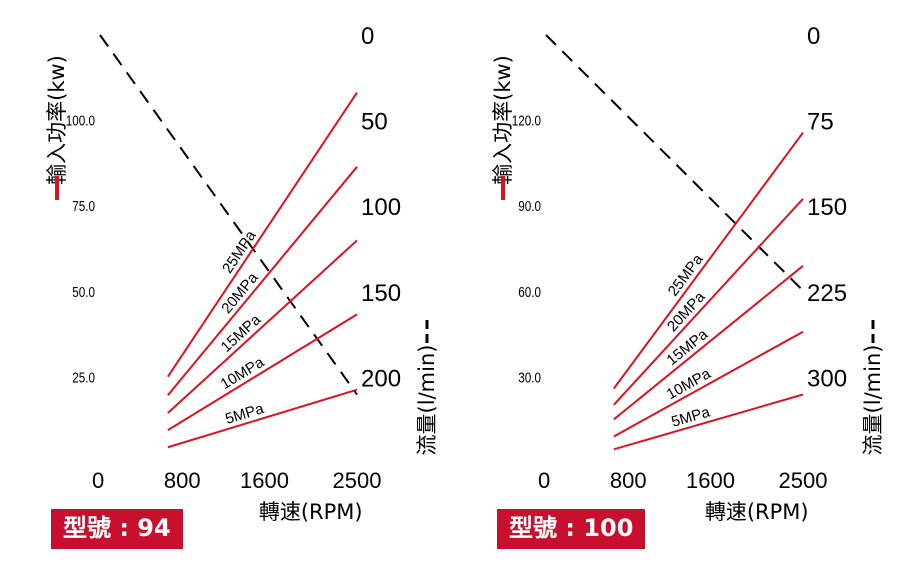 The width and height of the screenshot is (898, 562). What do you see at coordinates (529, 291) in the screenshot?
I see `y-left-tick-label: 60.0` at bounding box center [529, 291].